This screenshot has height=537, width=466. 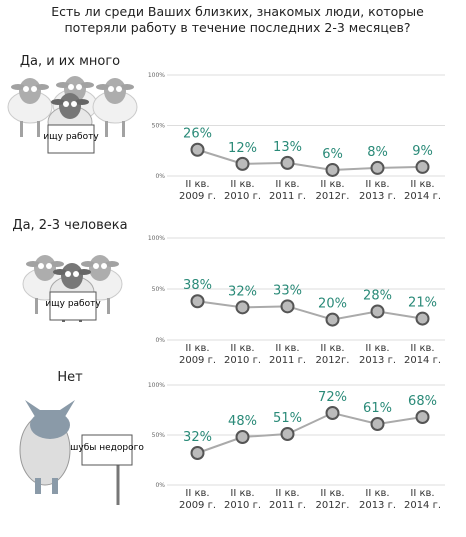 What do you see at coordinates (287, 147) in the screenshot?
I see `value-label: 13%` at bounding box center [287, 147].